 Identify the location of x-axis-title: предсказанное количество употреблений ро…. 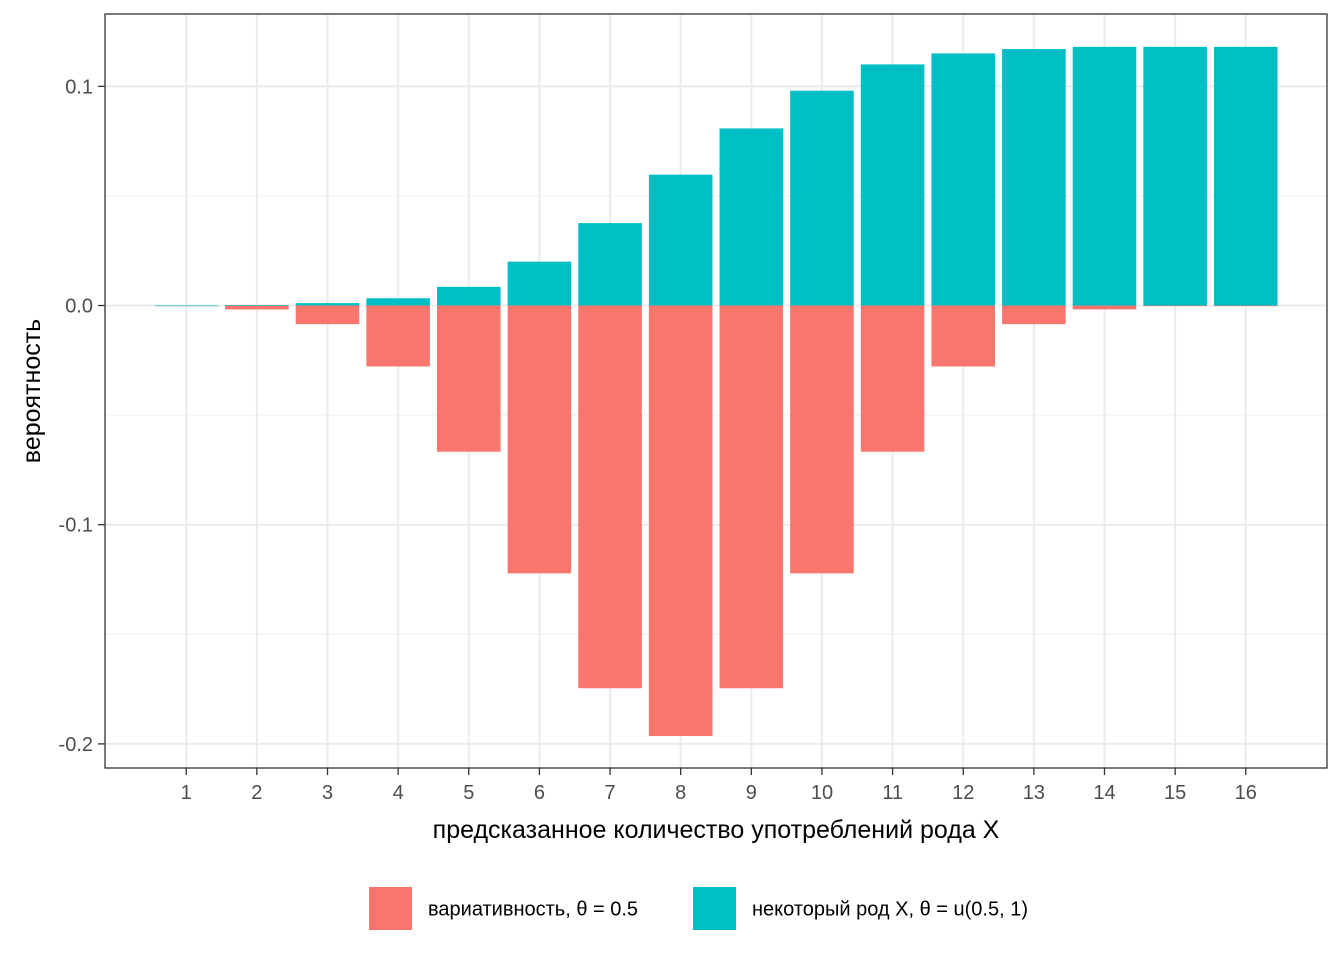
(716, 830).